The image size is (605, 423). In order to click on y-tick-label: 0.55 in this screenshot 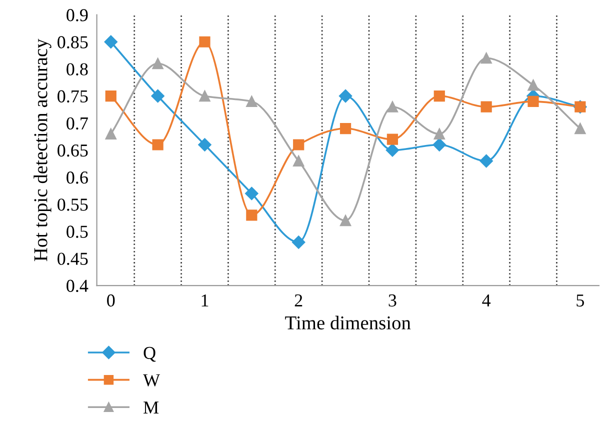, I will do `click(73, 204)`.